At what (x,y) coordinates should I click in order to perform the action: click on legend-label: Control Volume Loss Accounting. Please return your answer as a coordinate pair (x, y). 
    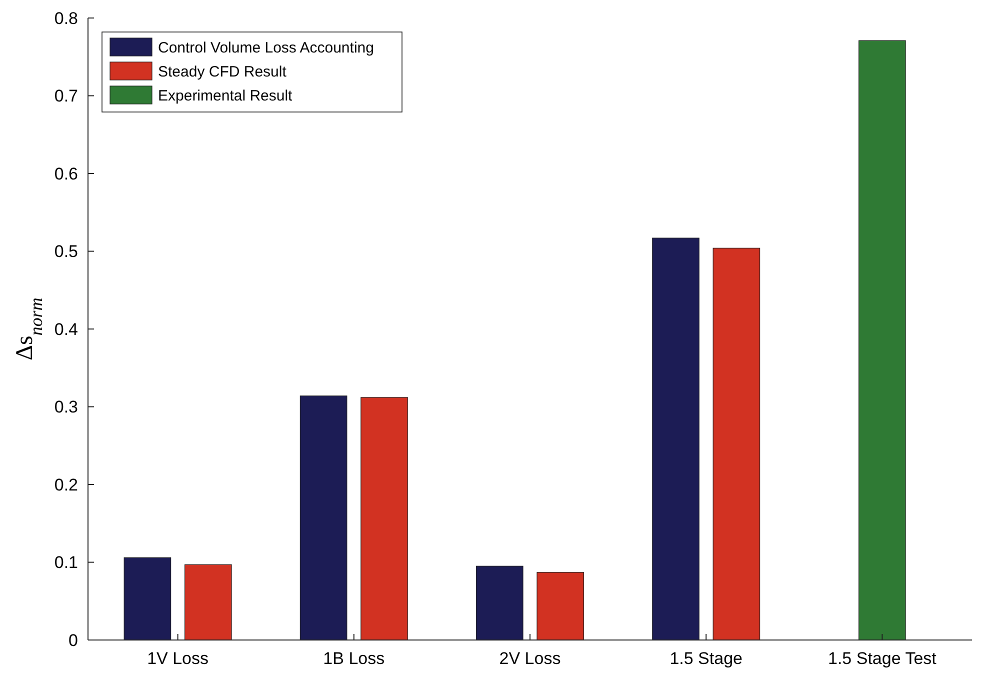
    Looking at the image, I should click on (266, 47).